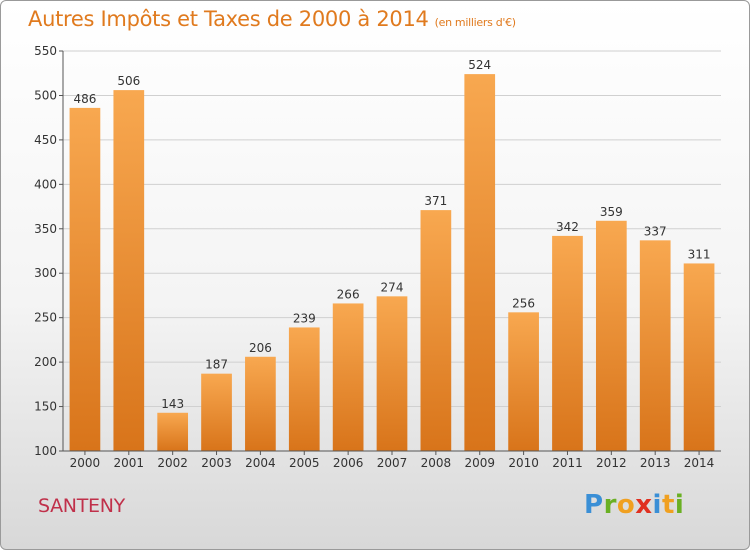 The height and width of the screenshot is (550, 750). I want to click on bar-2003, so click(216, 412).